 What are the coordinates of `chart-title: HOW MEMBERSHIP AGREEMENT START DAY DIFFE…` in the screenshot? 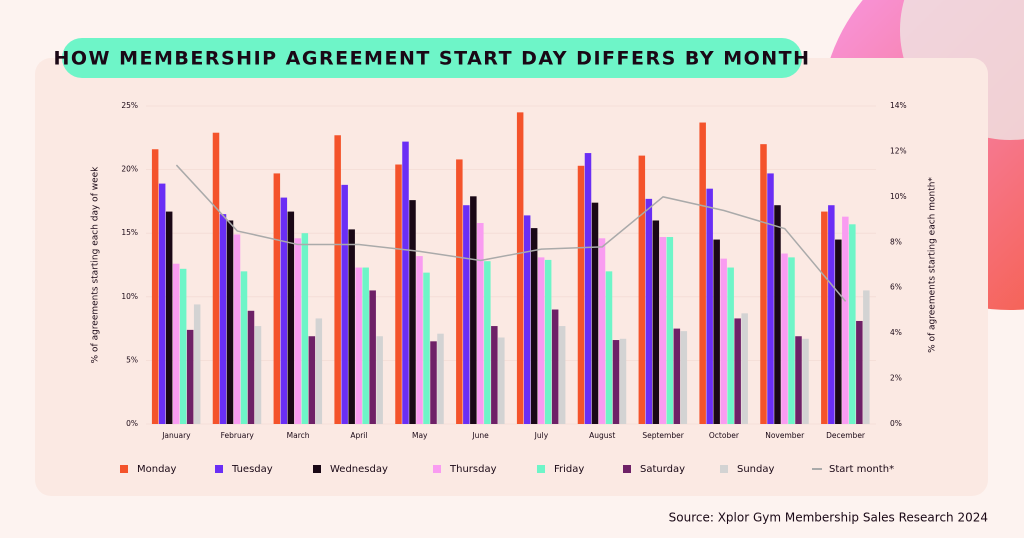 It's located at (431, 59).